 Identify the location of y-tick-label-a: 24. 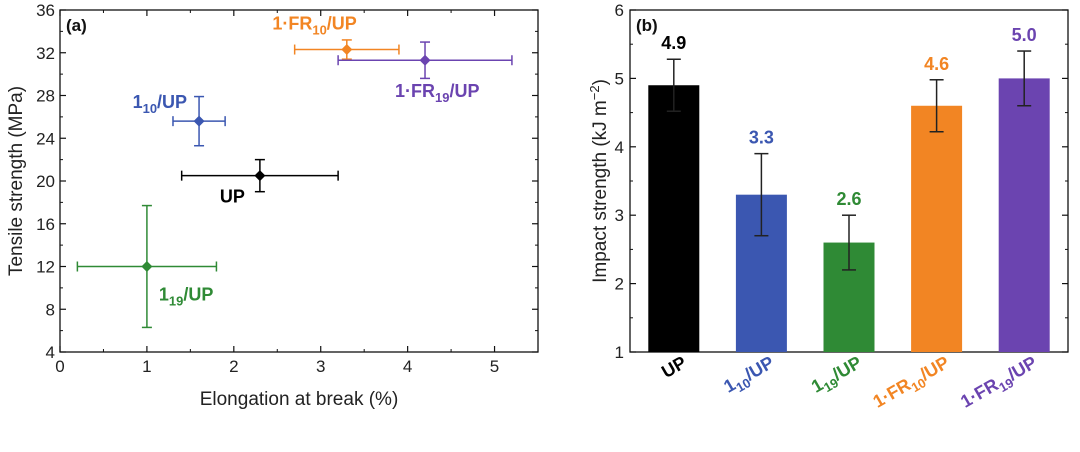
(45, 138).